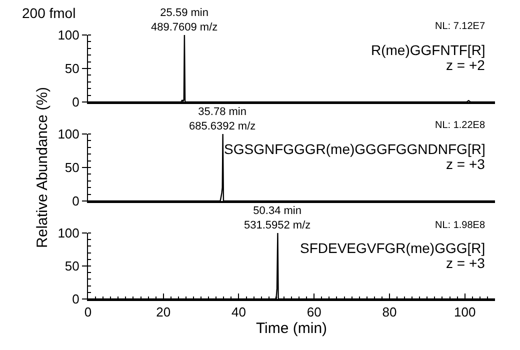 This screenshot has width=520, height=350. What do you see at coordinates (460, 125) in the screenshot?
I see `text: NL: 1.22E8` at bounding box center [460, 125].